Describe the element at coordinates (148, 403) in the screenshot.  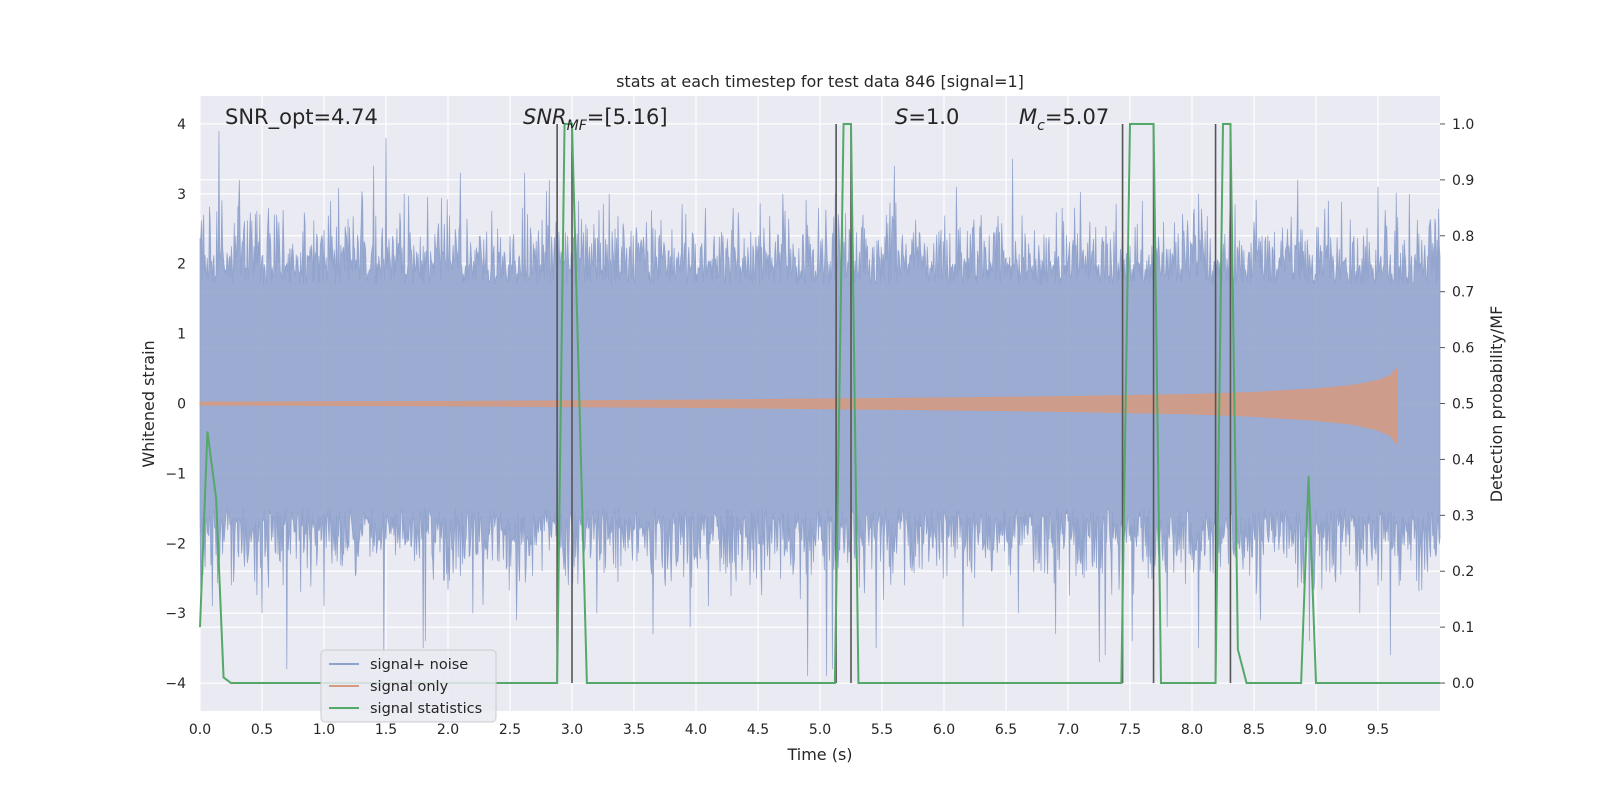
I see `y-axis-label-left: Whitened strain` at that location.